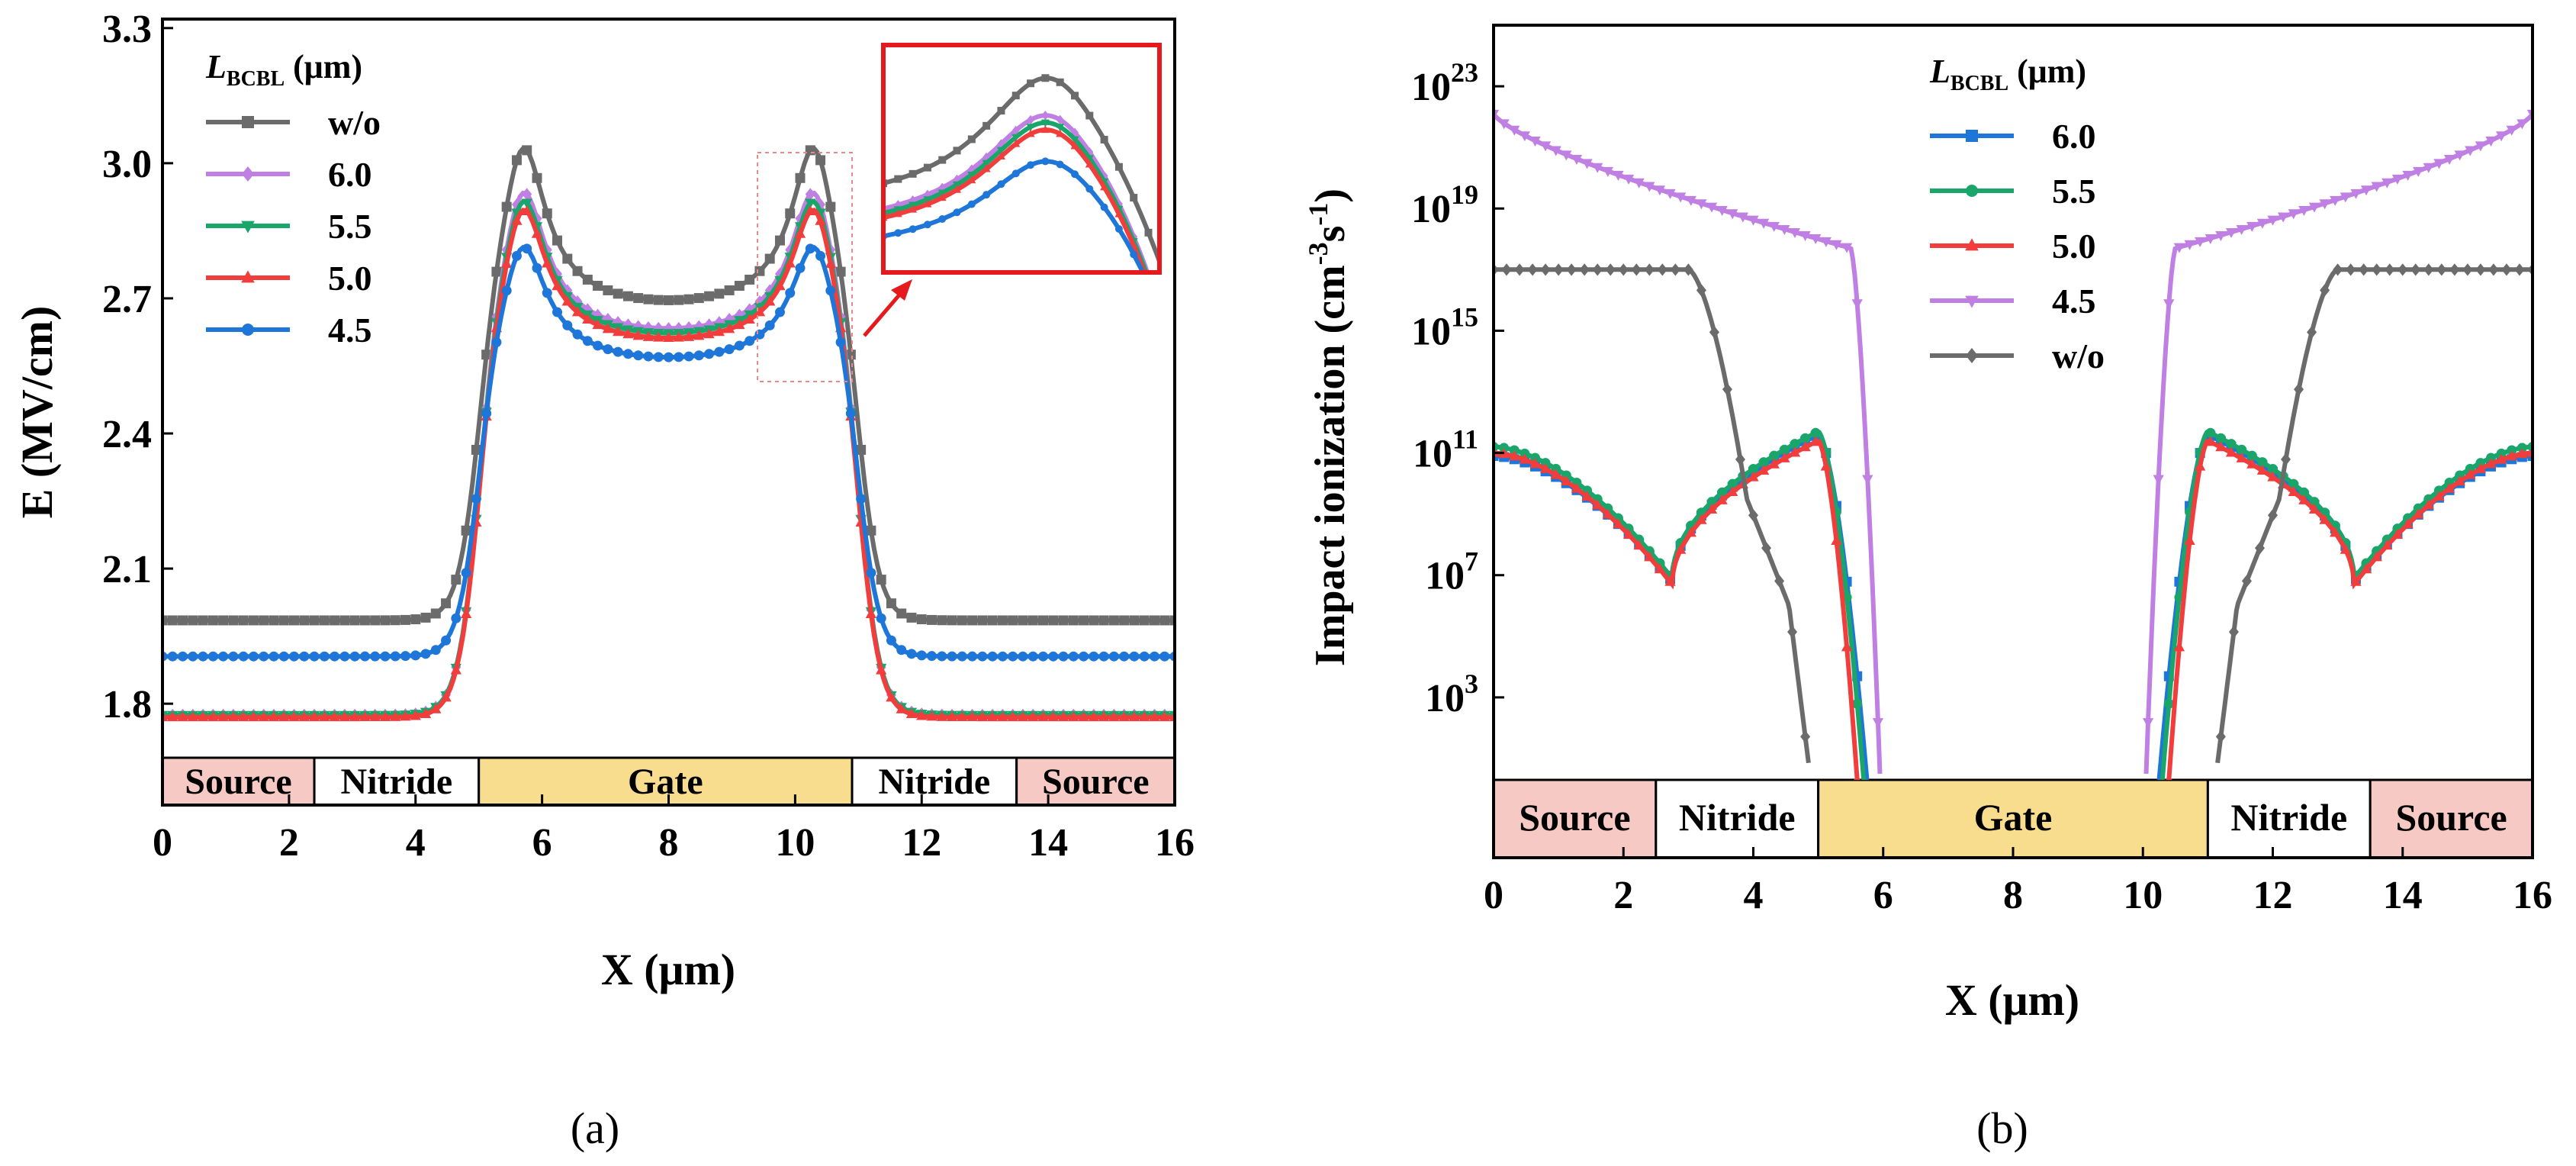 This screenshot has width=2576, height=1166. What do you see at coordinates (1095, 782) in the screenshot?
I see `region-label: Source` at bounding box center [1095, 782].